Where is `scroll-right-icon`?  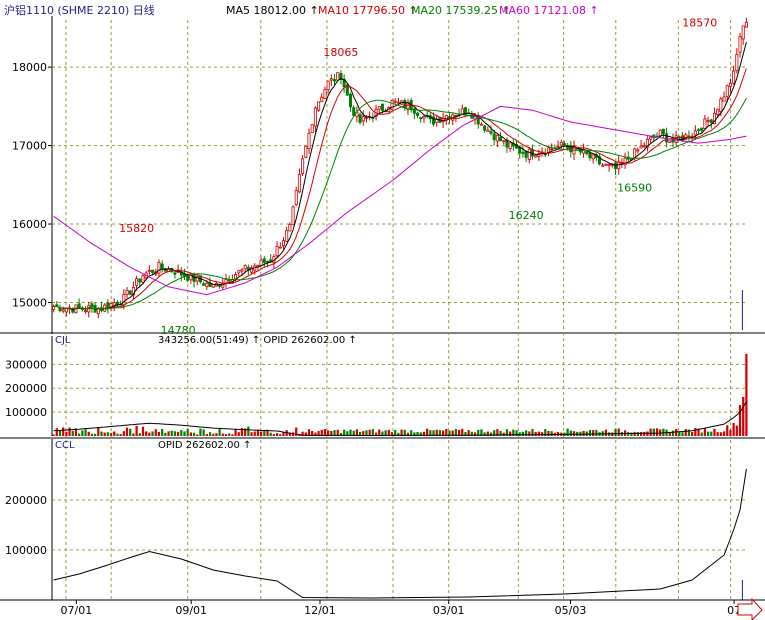
scroll-right-icon is located at coordinates (750, 608).